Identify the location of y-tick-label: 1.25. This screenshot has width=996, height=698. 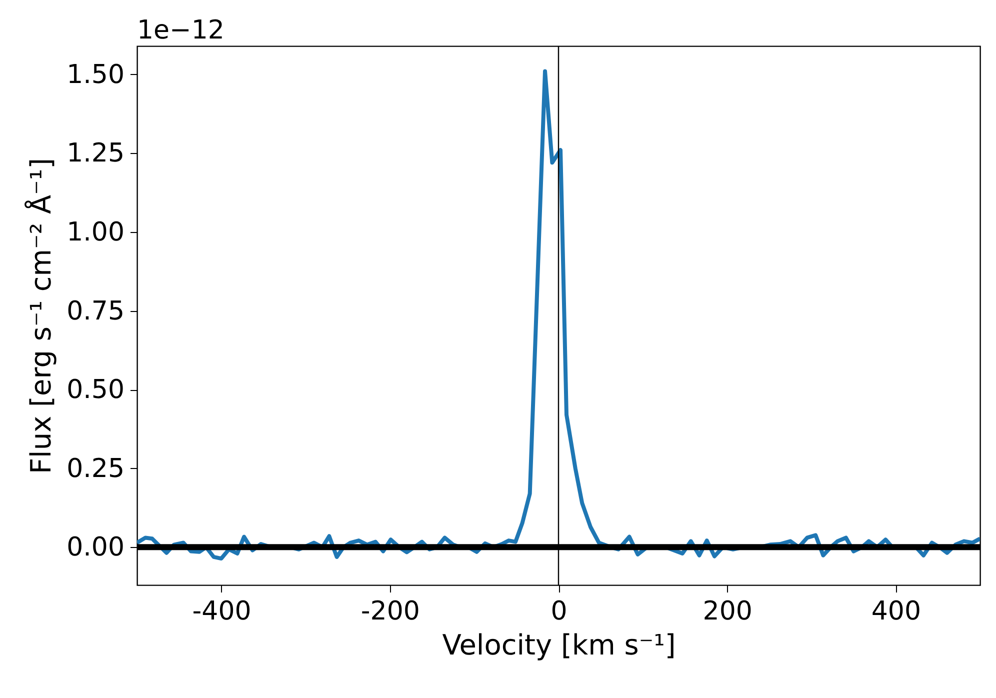
(95, 153).